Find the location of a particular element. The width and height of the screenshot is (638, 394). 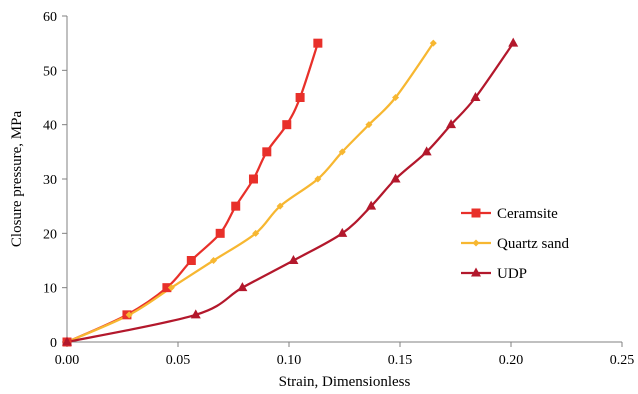

y-tick-label: 20 is located at coordinates (50, 234).